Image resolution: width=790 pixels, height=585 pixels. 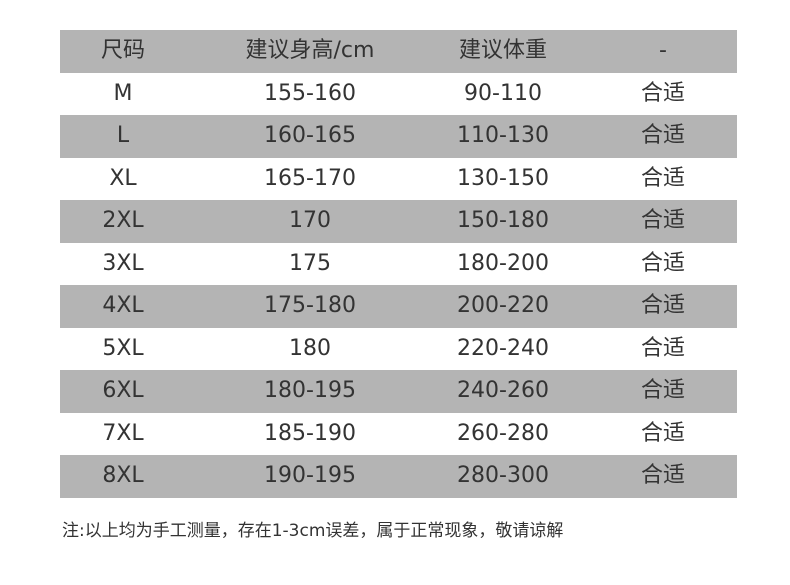 I want to click on table-row: 5XL 180 220-240 合适, so click(x=398, y=349).